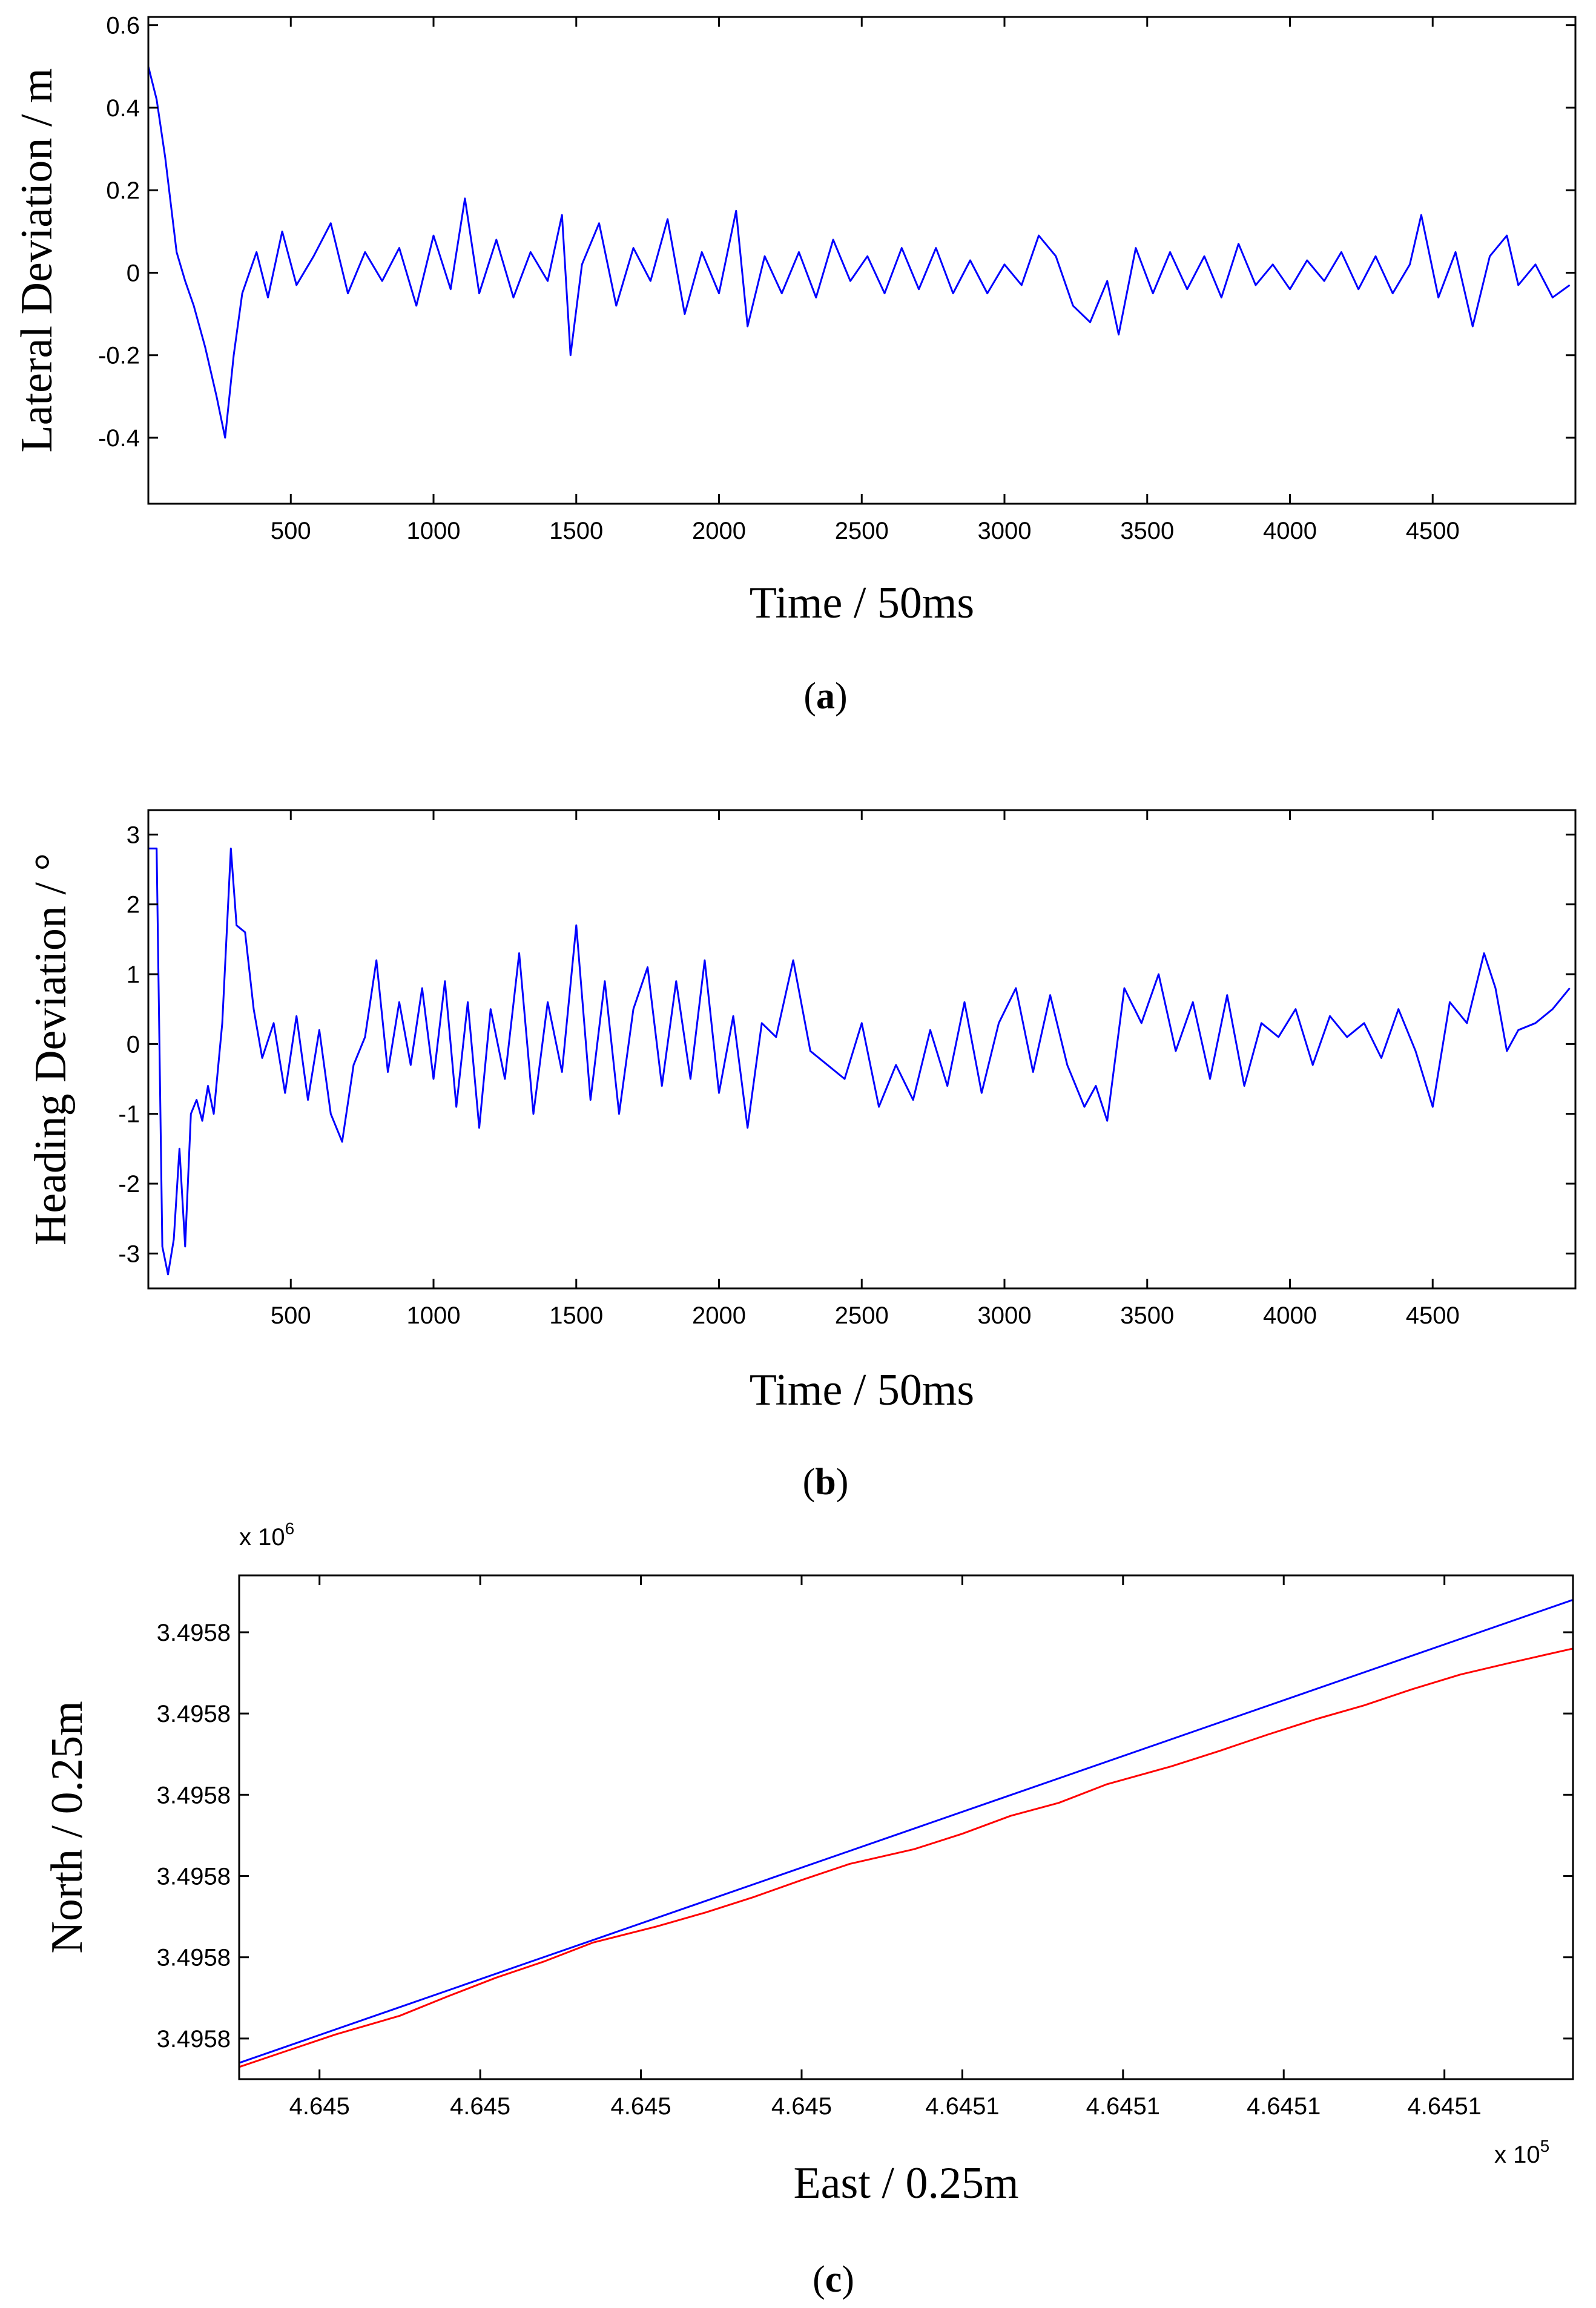  I want to click on chart-a-x-tick-label: 3500, so click(1147, 531).